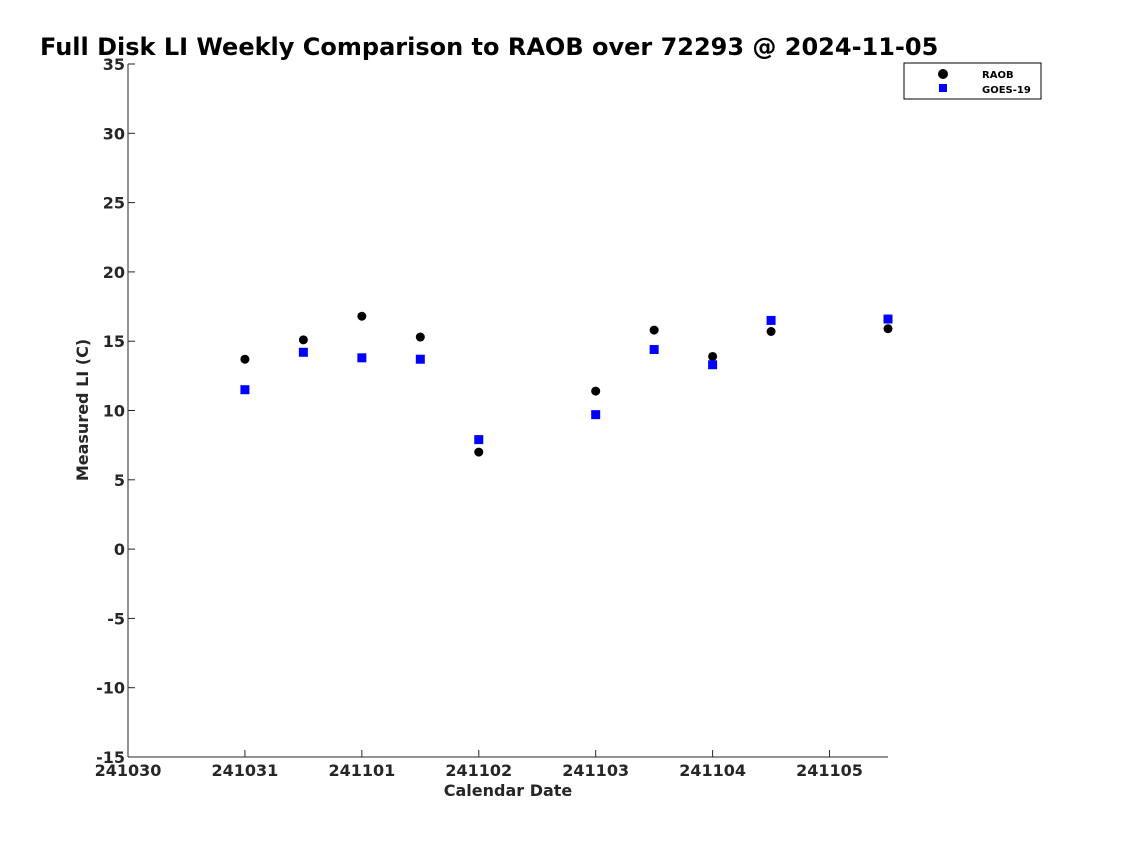 This screenshot has width=1135, height=851. I want to click on legend-raob-marker, so click(943, 74).